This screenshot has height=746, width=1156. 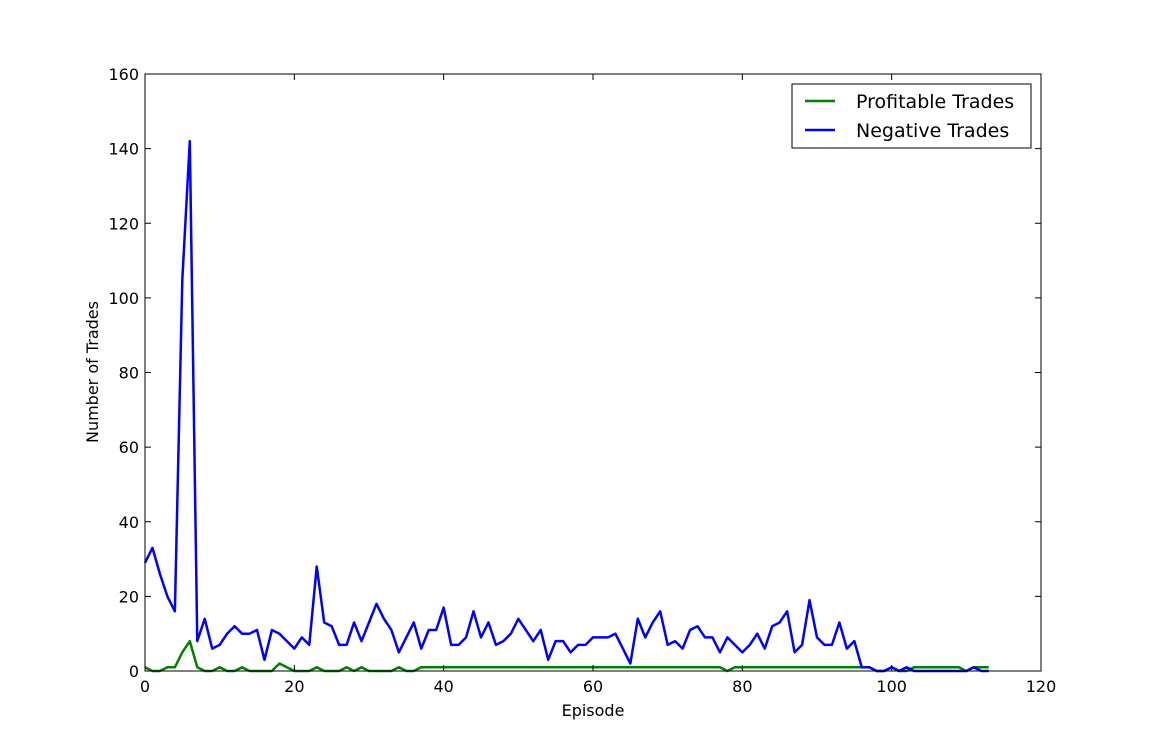 What do you see at coordinates (891, 686) in the screenshot?
I see `x-tick-label: 100` at bounding box center [891, 686].